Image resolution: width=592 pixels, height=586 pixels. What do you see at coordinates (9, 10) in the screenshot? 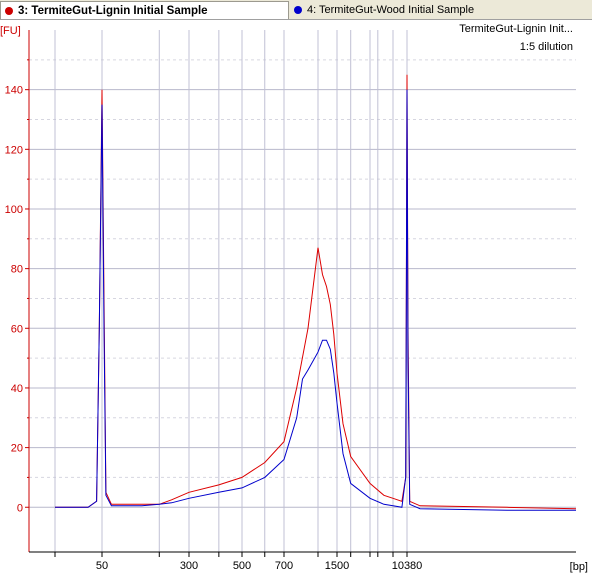
I see `red-dot-icon` at bounding box center [9, 10].